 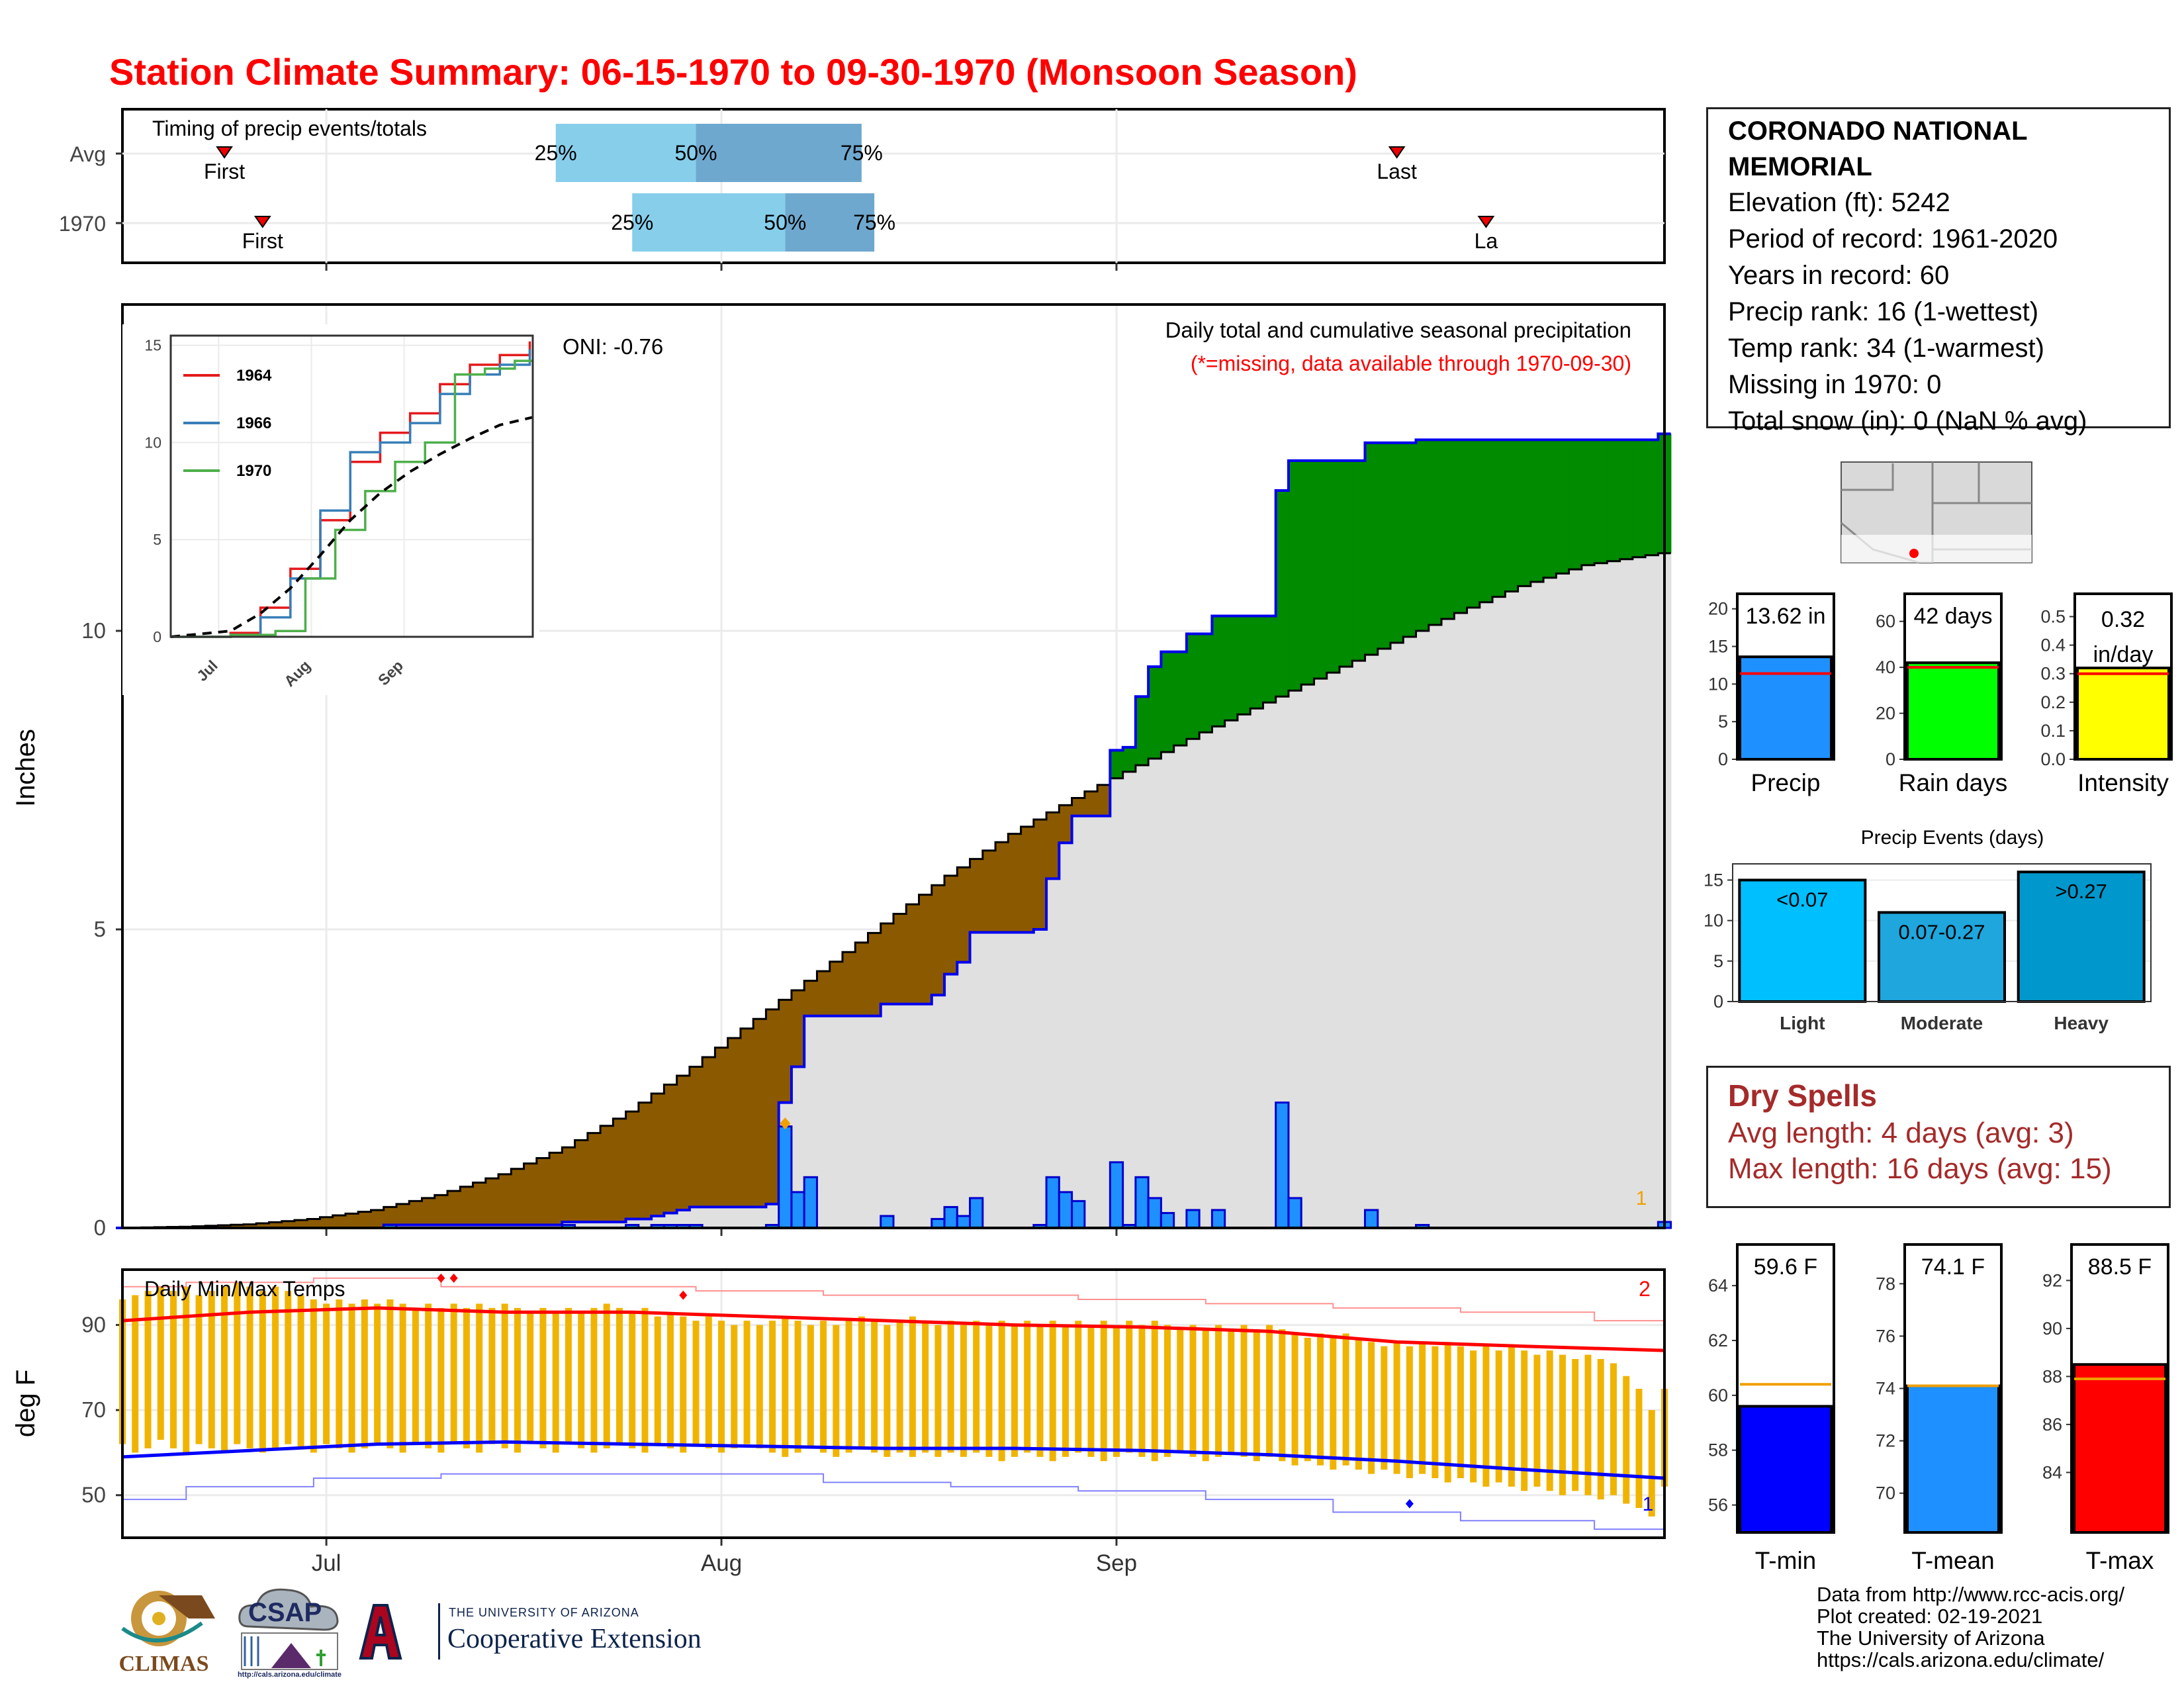 What do you see at coordinates (1885, 667) in the screenshot?
I see `summary-y-tick-label: 40` at bounding box center [1885, 667].